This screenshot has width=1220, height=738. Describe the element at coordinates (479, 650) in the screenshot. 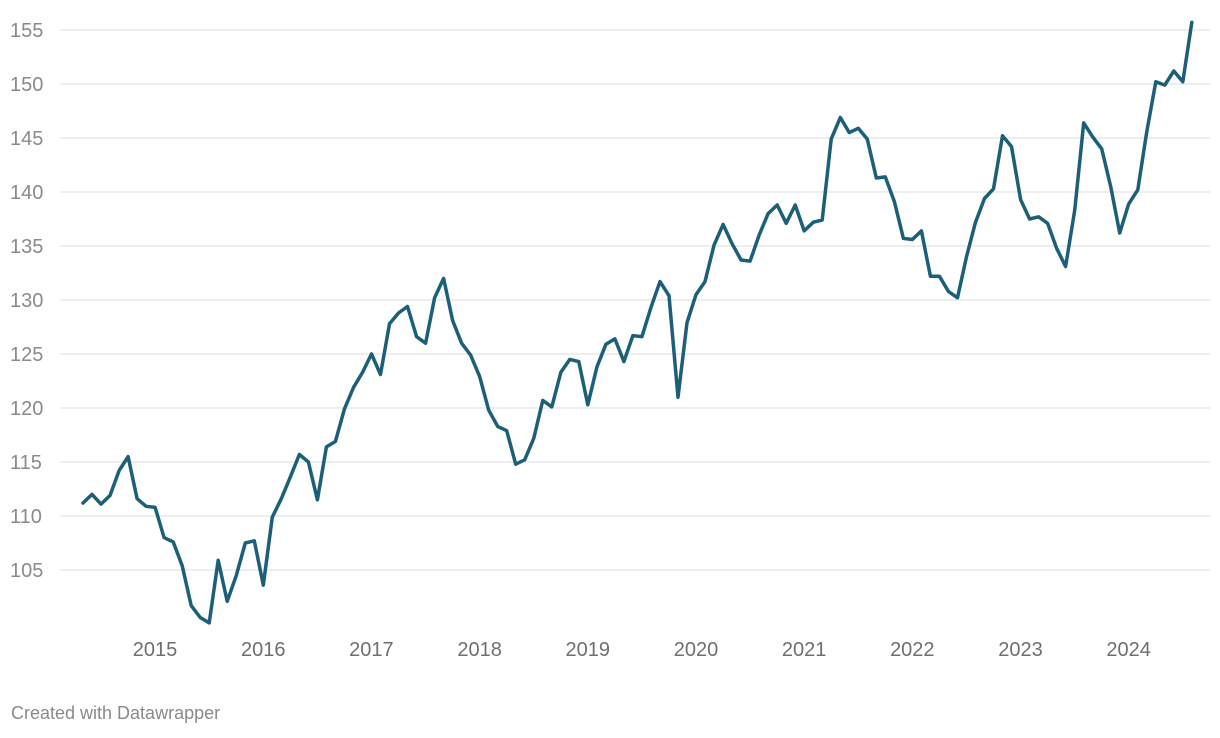

I see `x-tick-label: 2018` at that location.